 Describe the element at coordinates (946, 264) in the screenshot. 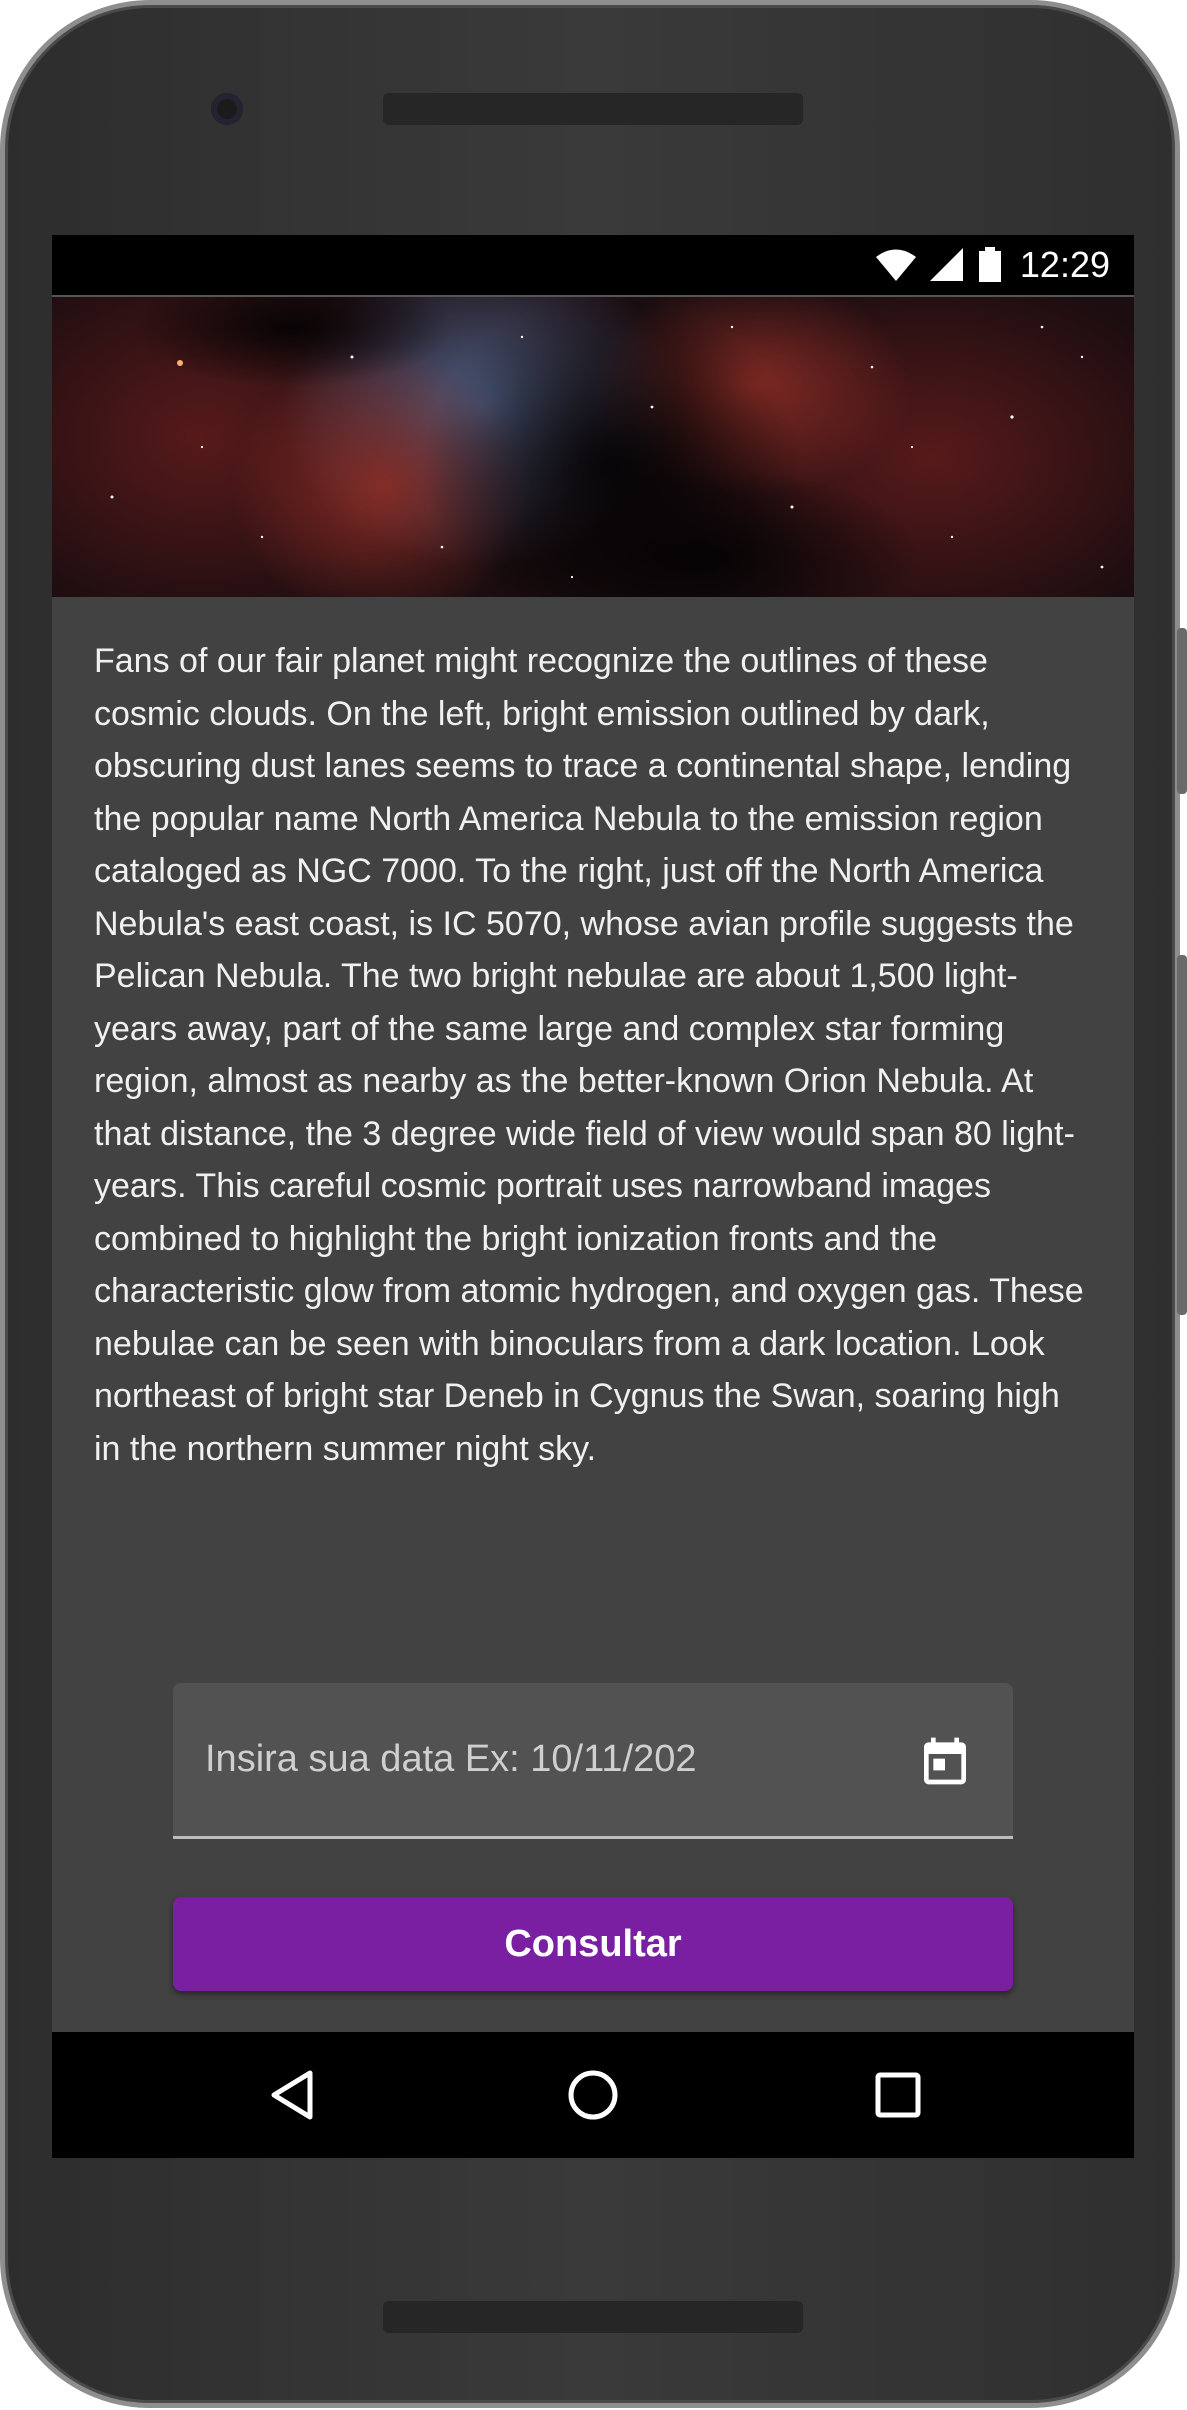

I see `signal-icon` at that location.